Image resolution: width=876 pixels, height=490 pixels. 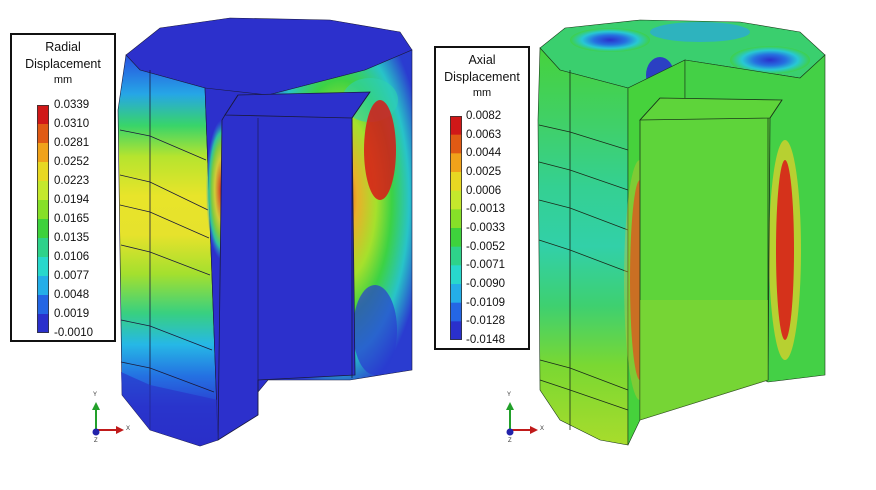 I want to click on legend-tick-label: 0.0082, so click(x=484, y=116).